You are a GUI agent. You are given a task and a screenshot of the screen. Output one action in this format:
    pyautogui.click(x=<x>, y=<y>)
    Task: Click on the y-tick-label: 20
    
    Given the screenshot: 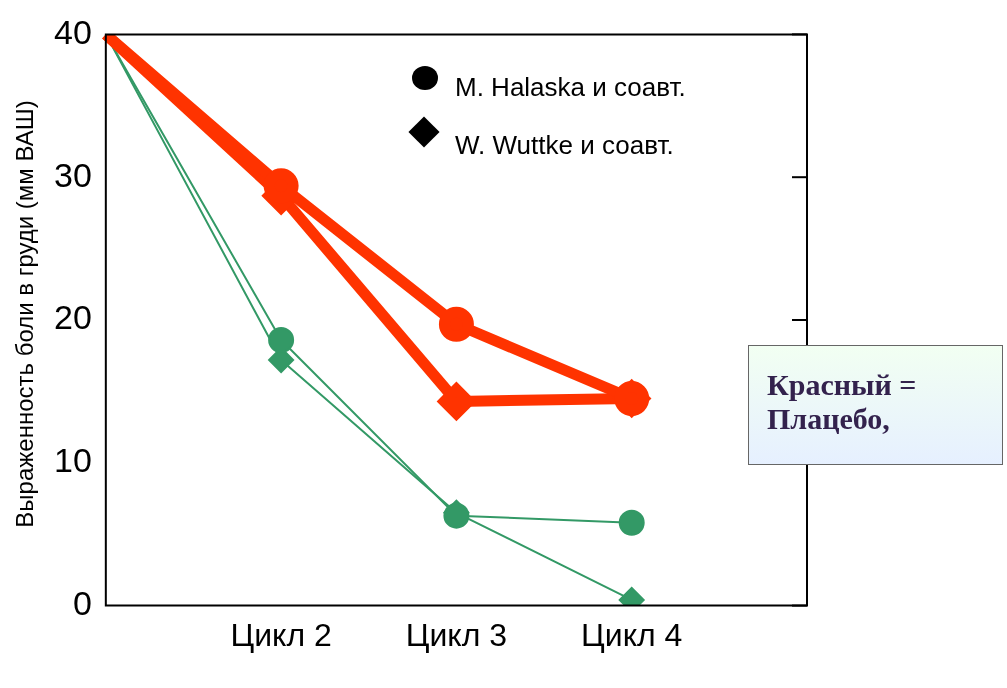 What is the action you would take?
    pyautogui.click(x=72, y=317)
    